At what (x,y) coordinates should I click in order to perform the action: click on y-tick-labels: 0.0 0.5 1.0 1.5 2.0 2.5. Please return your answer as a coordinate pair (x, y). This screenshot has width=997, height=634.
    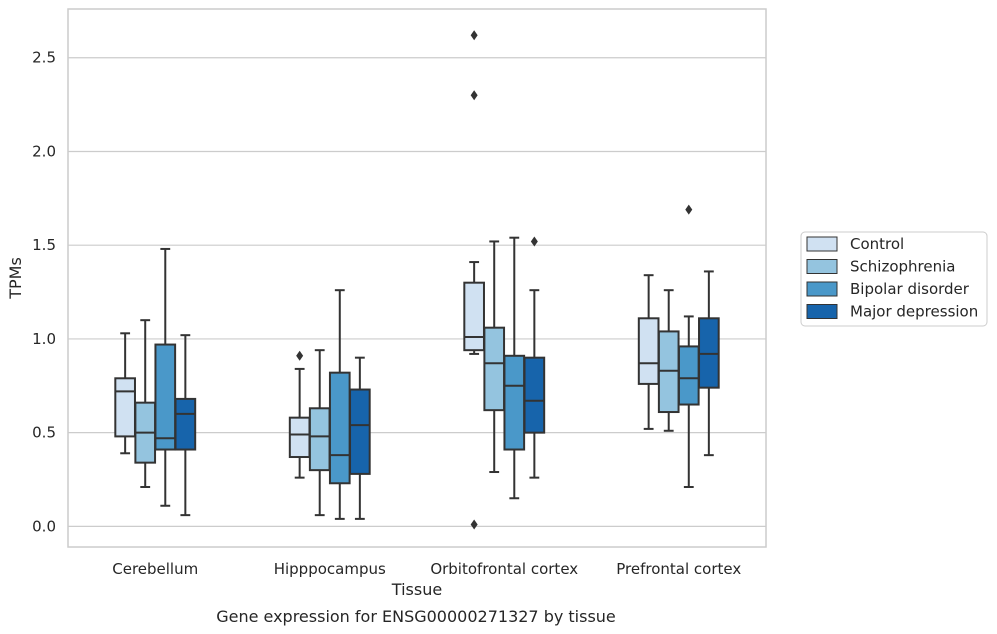
    Looking at the image, I should click on (44, 292).